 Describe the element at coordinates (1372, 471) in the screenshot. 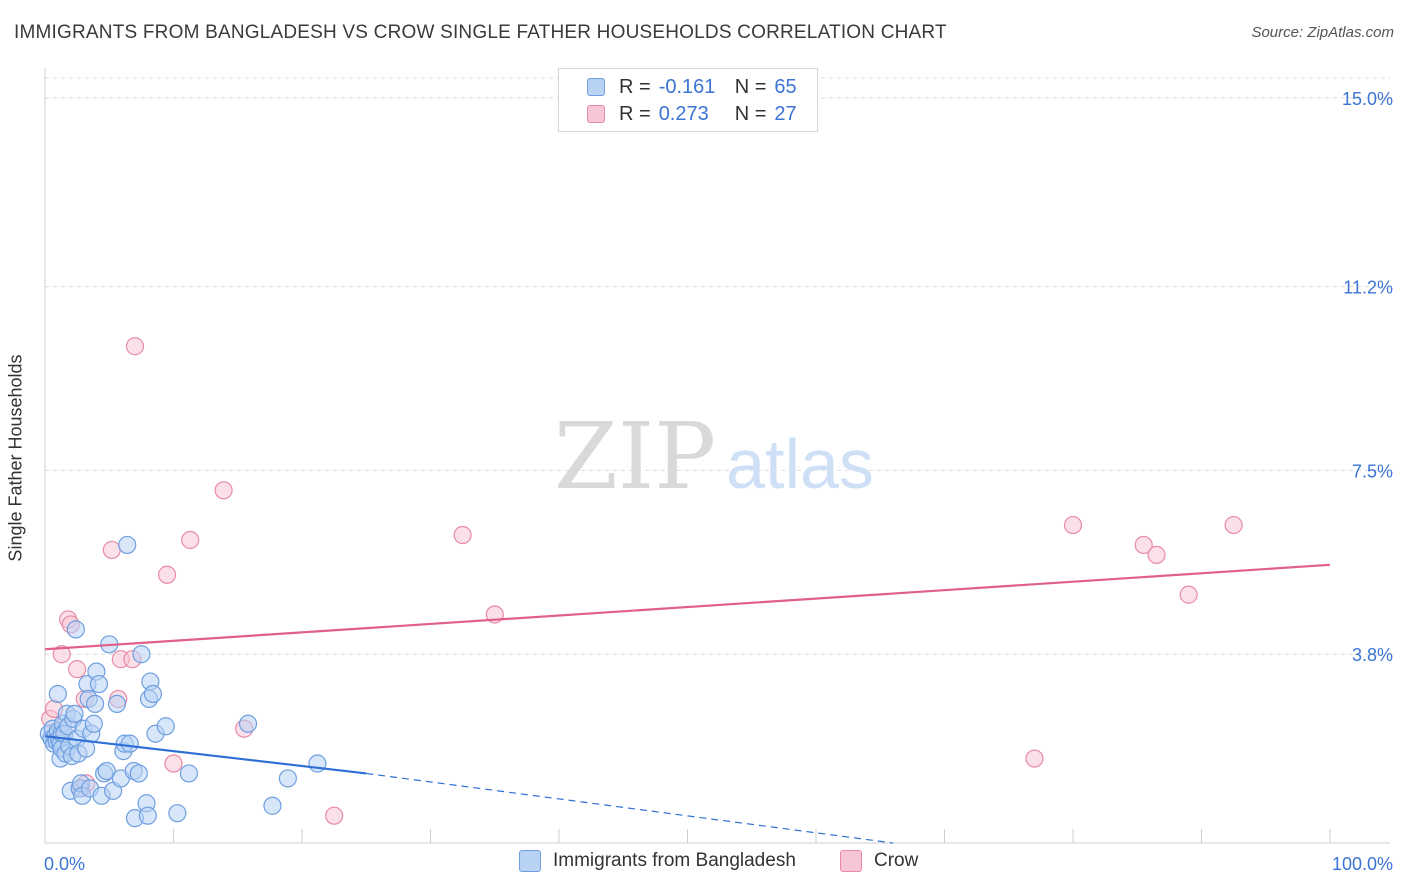

I see `y-tick-label: 7.5%` at that location.